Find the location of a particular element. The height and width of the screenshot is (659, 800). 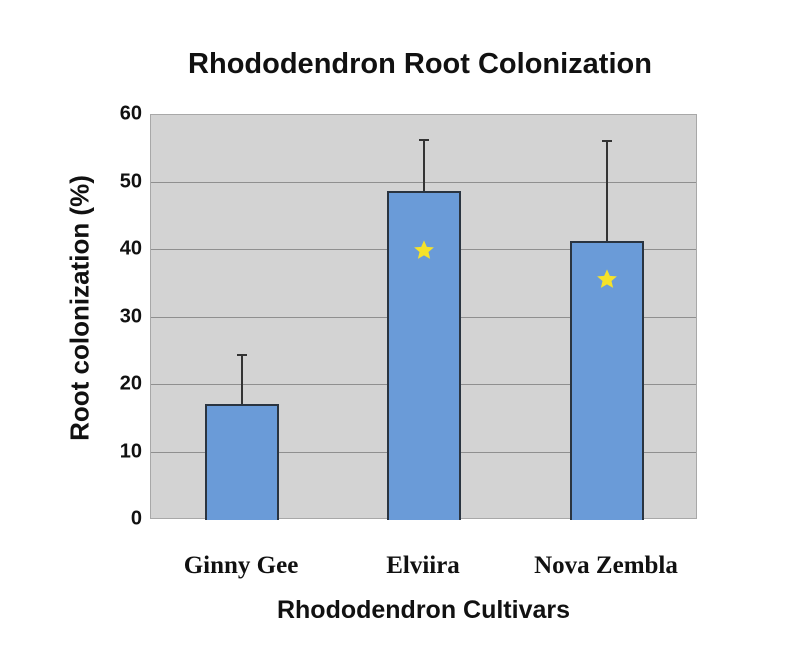

y-tick-label: 10 is located at coordinates (130, 451).